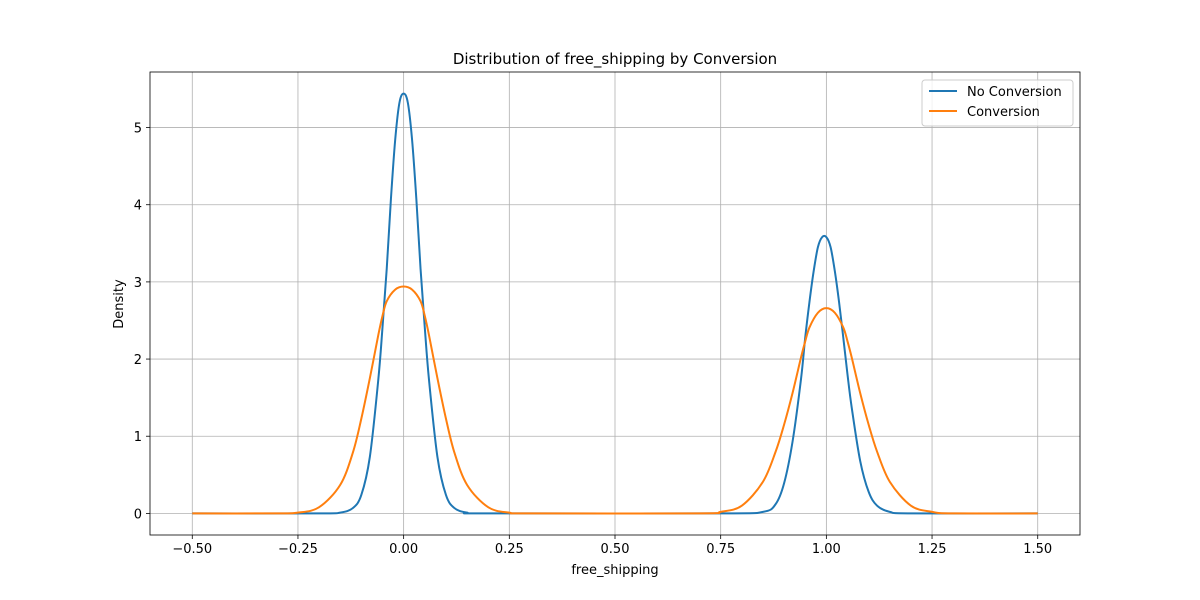 This screenshot has width=1200, height=600. What do you see at coordinates (138, 437) in the screenshot?
I see `y-tick-label: 1` at bounding box center [138, 437].